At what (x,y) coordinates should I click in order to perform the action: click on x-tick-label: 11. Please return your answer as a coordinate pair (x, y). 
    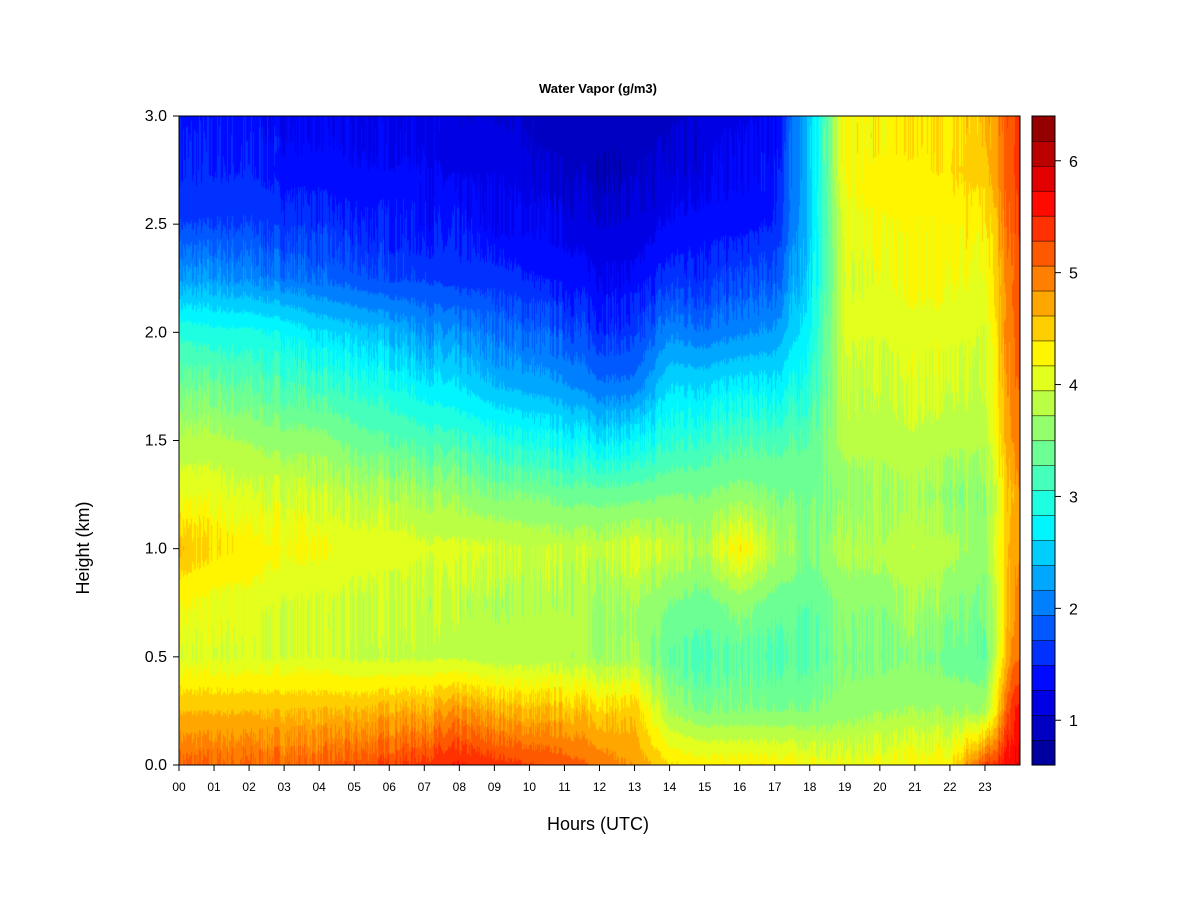
    Looking at the image, I should click on (564, 787).